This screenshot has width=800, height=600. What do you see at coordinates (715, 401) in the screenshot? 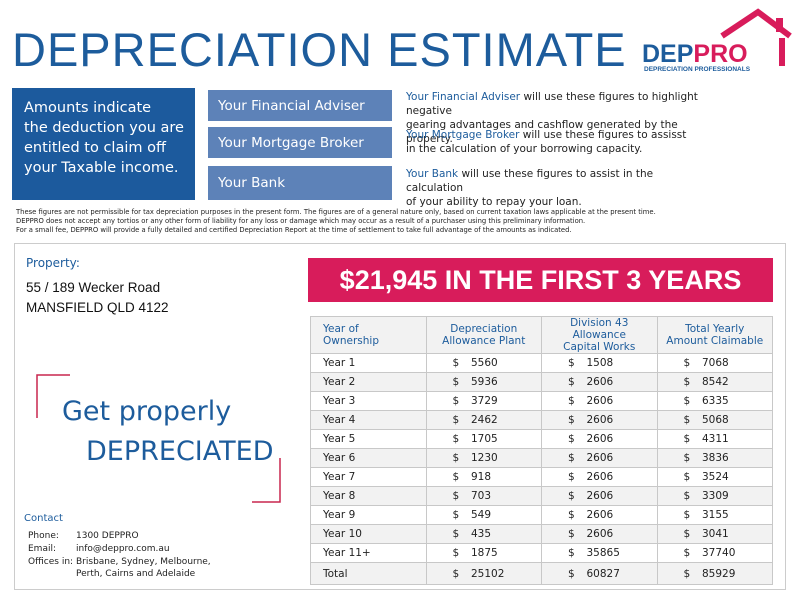
I see `amount-value: 6335` at bounding box center [715, 401].